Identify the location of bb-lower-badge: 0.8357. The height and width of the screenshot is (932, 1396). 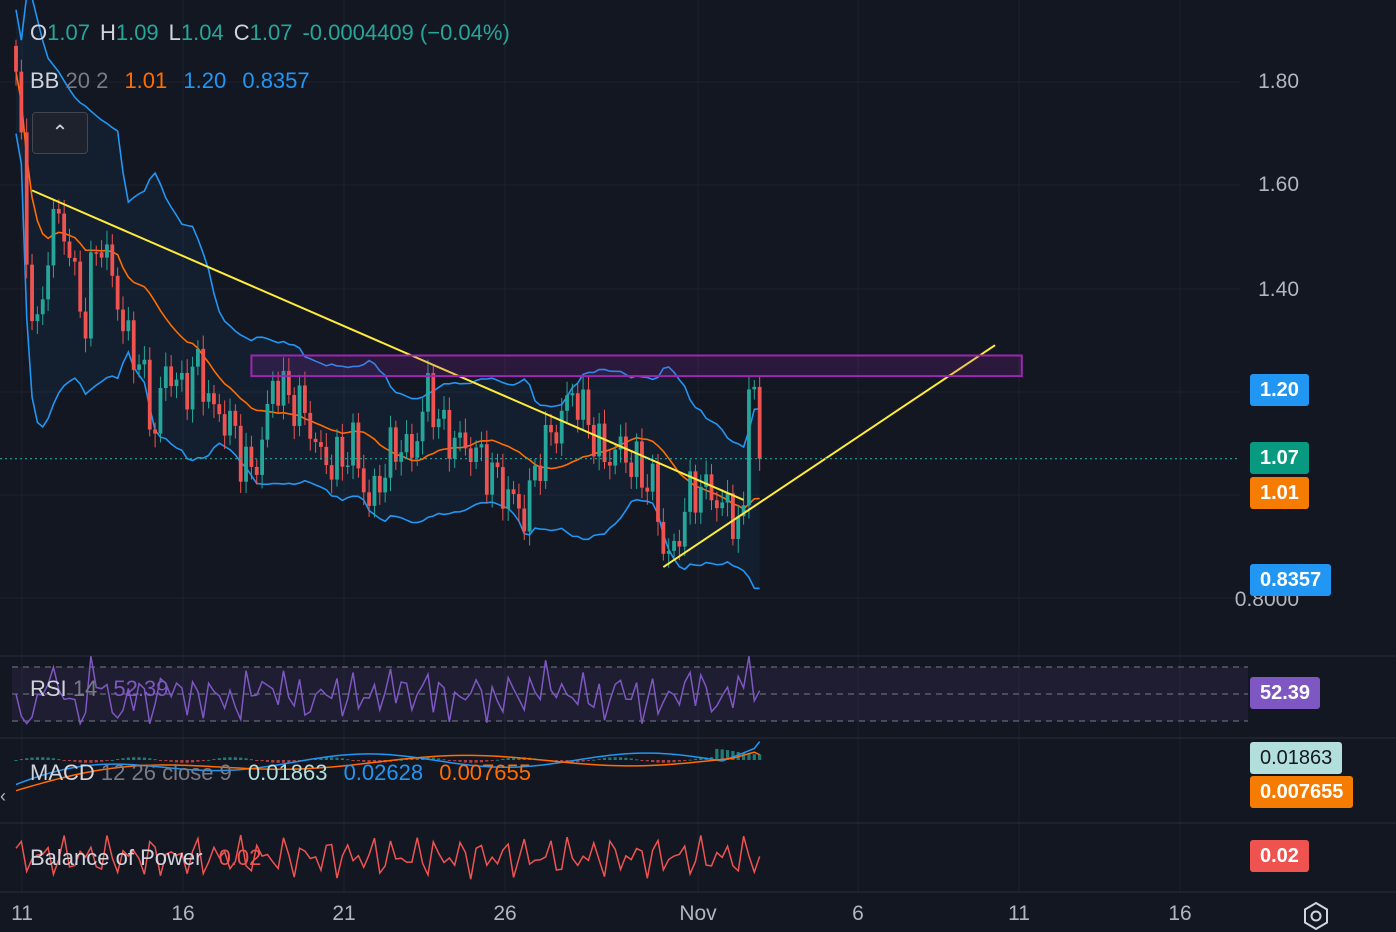
(1291, 580).